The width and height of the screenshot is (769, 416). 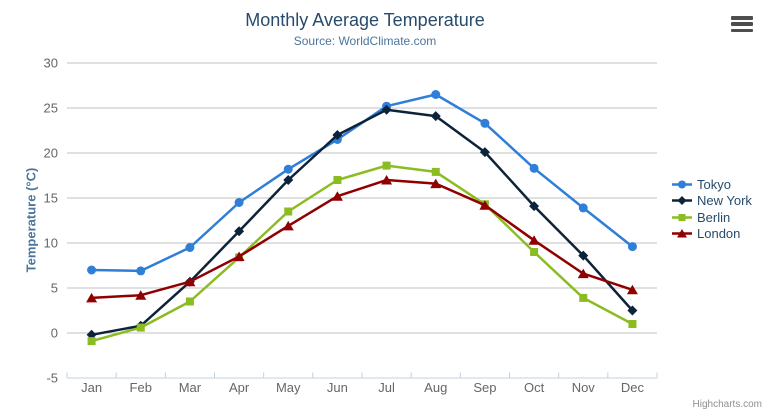 I want to click on legend-label: Berlin, so click(x=714, y=217).